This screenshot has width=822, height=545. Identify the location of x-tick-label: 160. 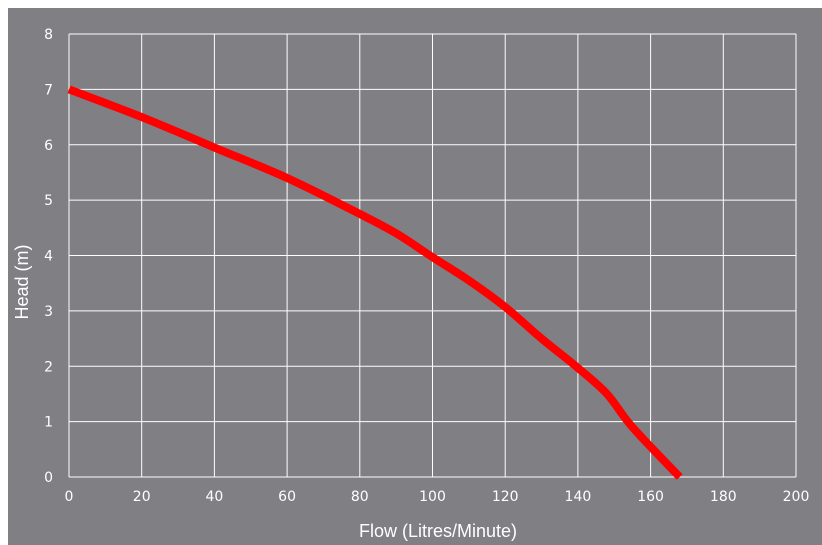
(650, 497).